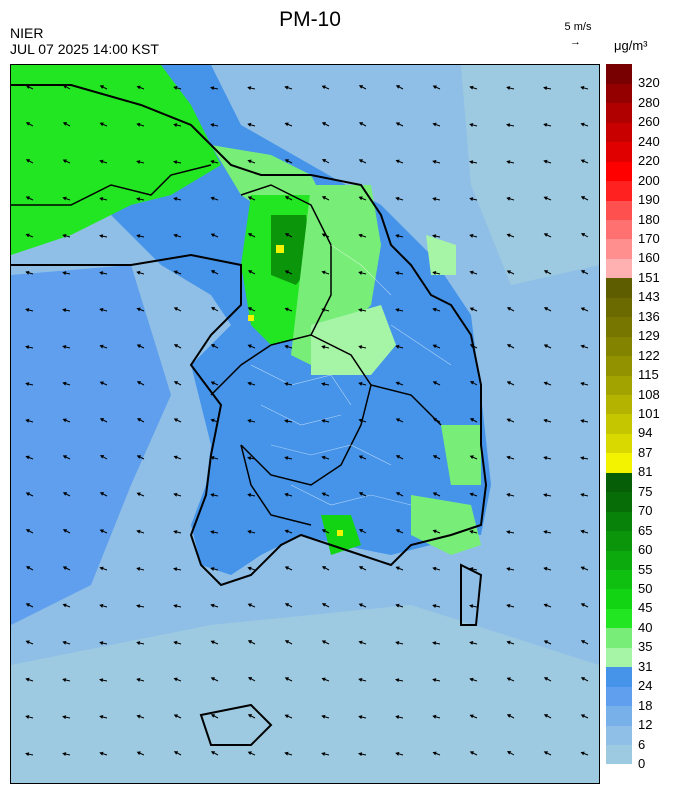  I want to click on colorbar-tick-label: 108, so click(649, 394).